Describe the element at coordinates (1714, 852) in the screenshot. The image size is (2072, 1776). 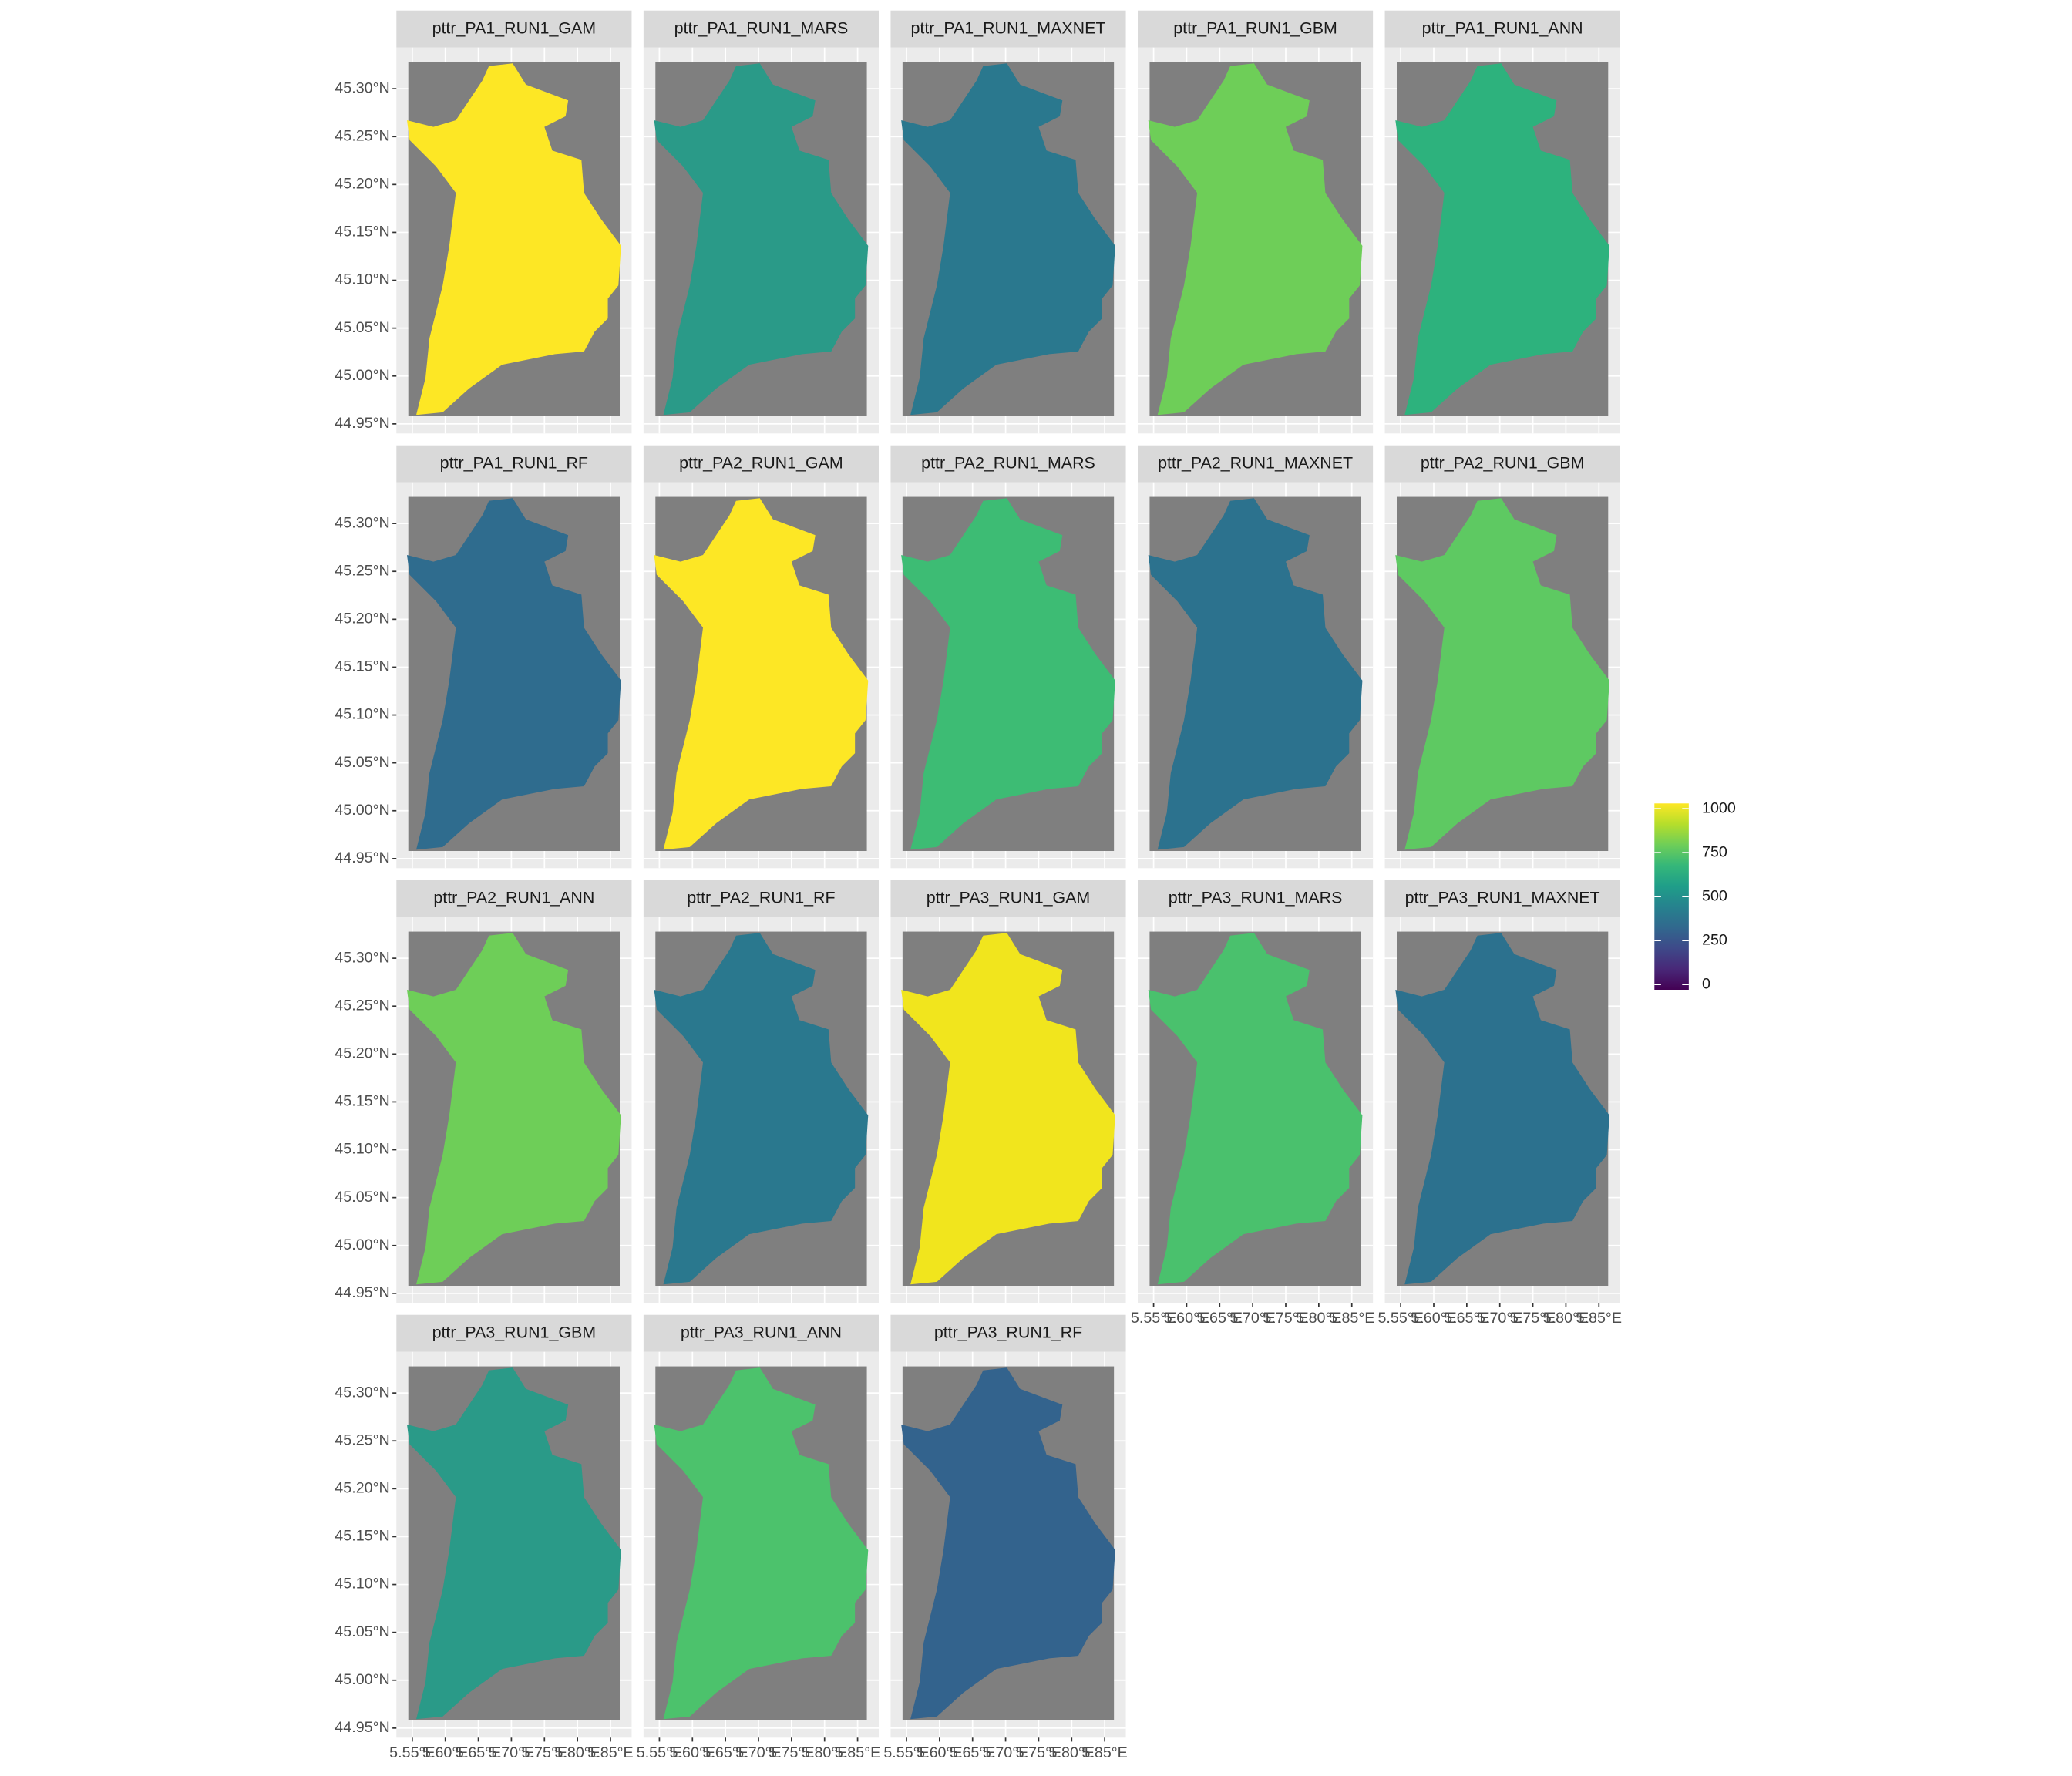
I see `legend-label: 750` at that location.